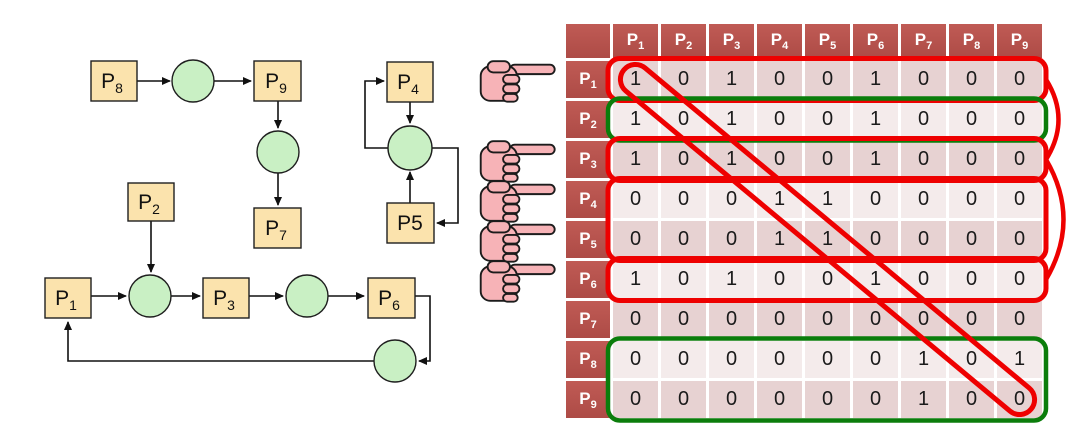 The image size is (1068, 429). I want to click on svg-text: P8, so click(112, 83).